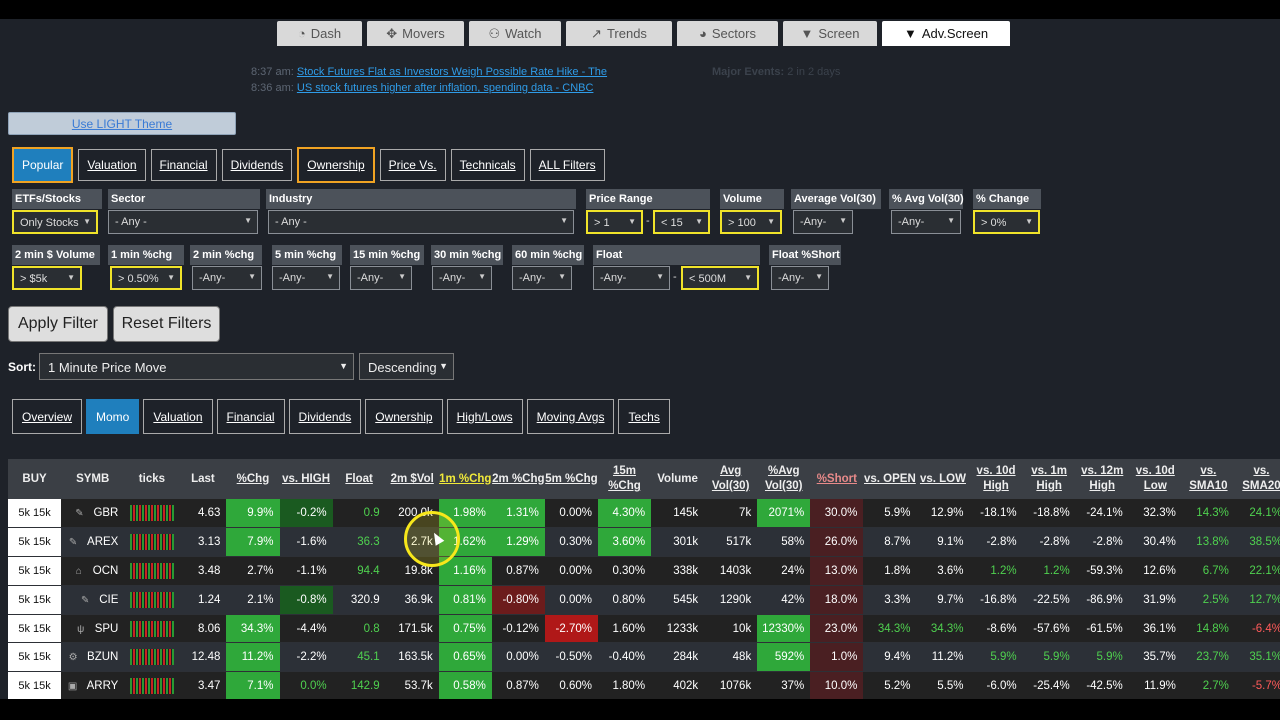 This screenshot has height=720, width=1280. Describe the element at coordinates (1208, 600) in the screenshot. I see `table-cell: 2.5%` at that location.